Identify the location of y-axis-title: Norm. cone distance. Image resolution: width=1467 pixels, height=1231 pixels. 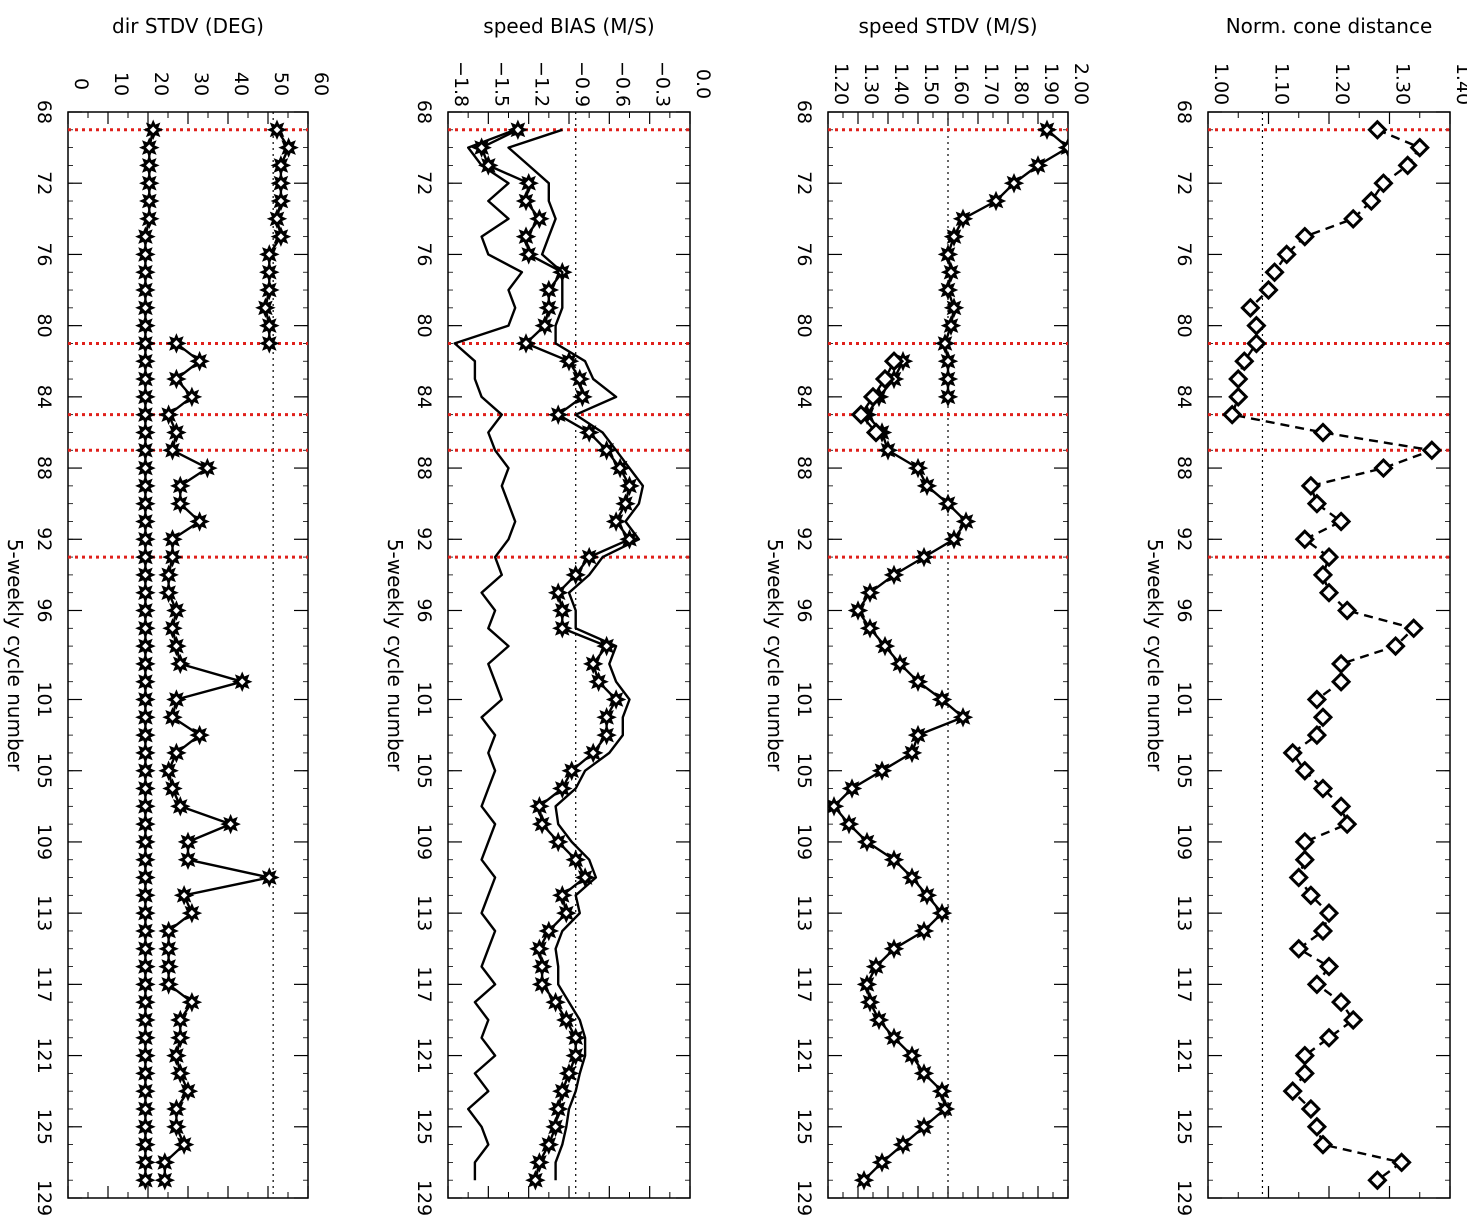
(1329, 26).